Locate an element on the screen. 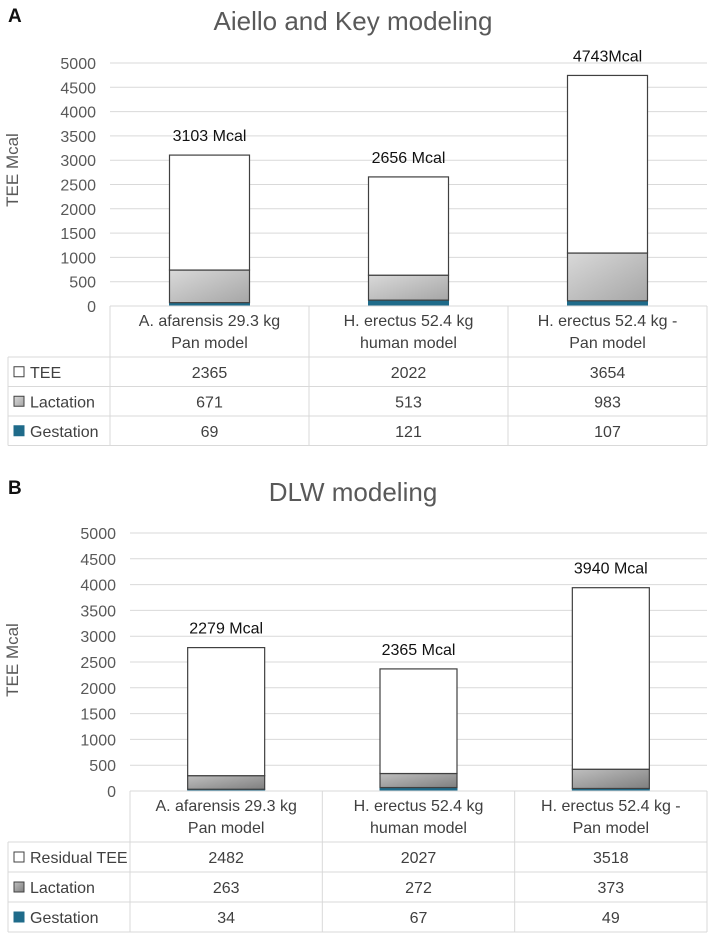 The height and width of the screenshot is (935, 709). panel-b-total-label: 2365 Mcal is located at coordinates (419, 650).